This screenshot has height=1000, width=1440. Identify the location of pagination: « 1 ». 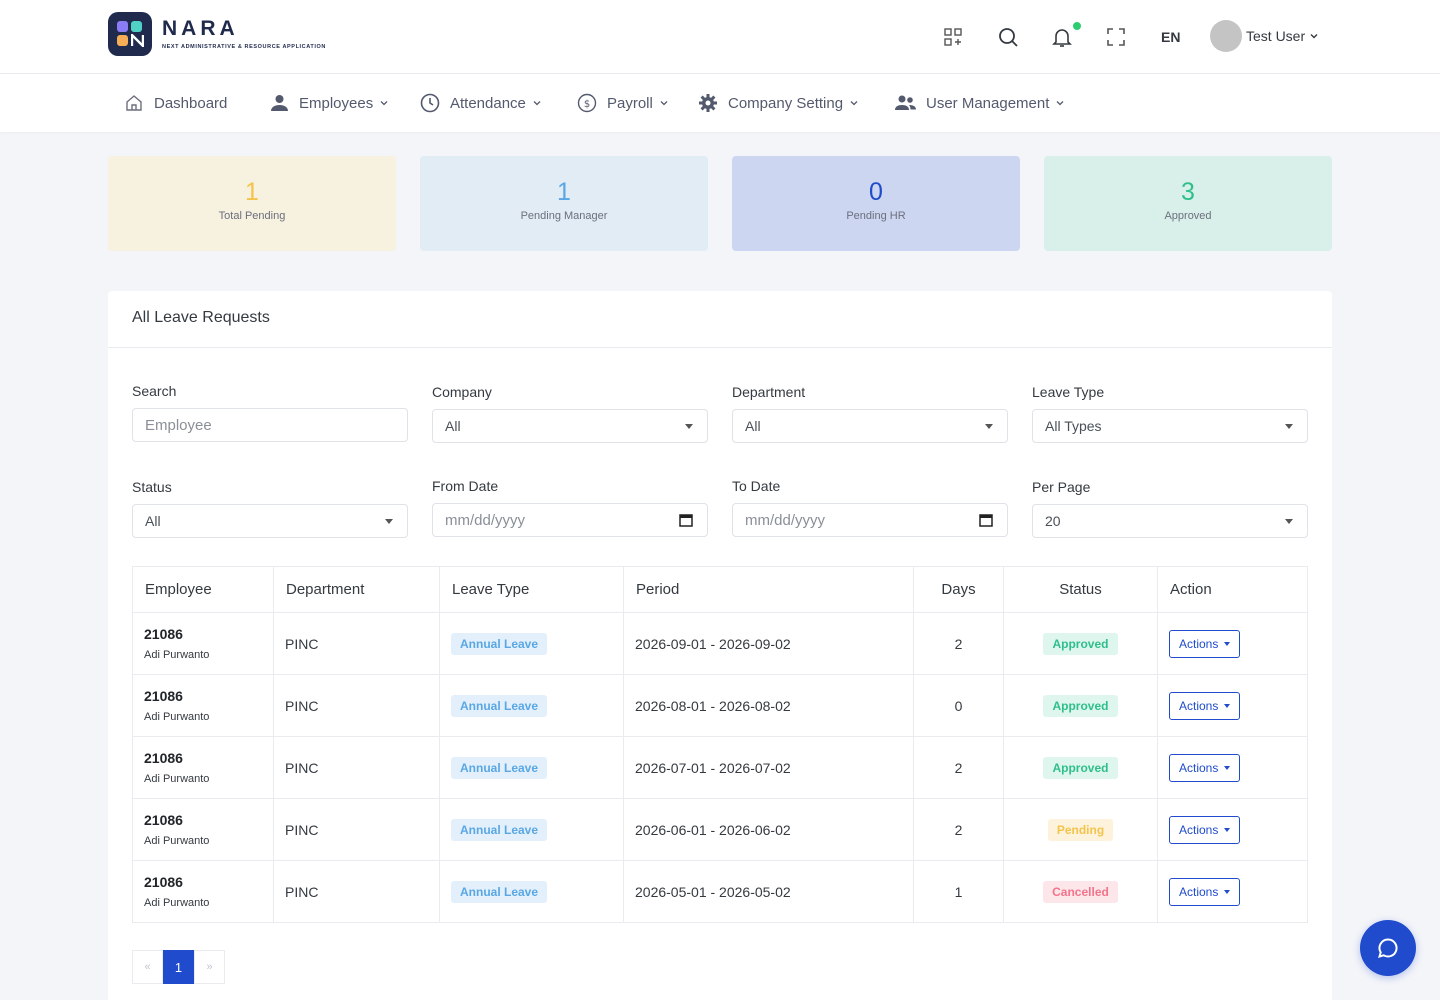
(178, 967).